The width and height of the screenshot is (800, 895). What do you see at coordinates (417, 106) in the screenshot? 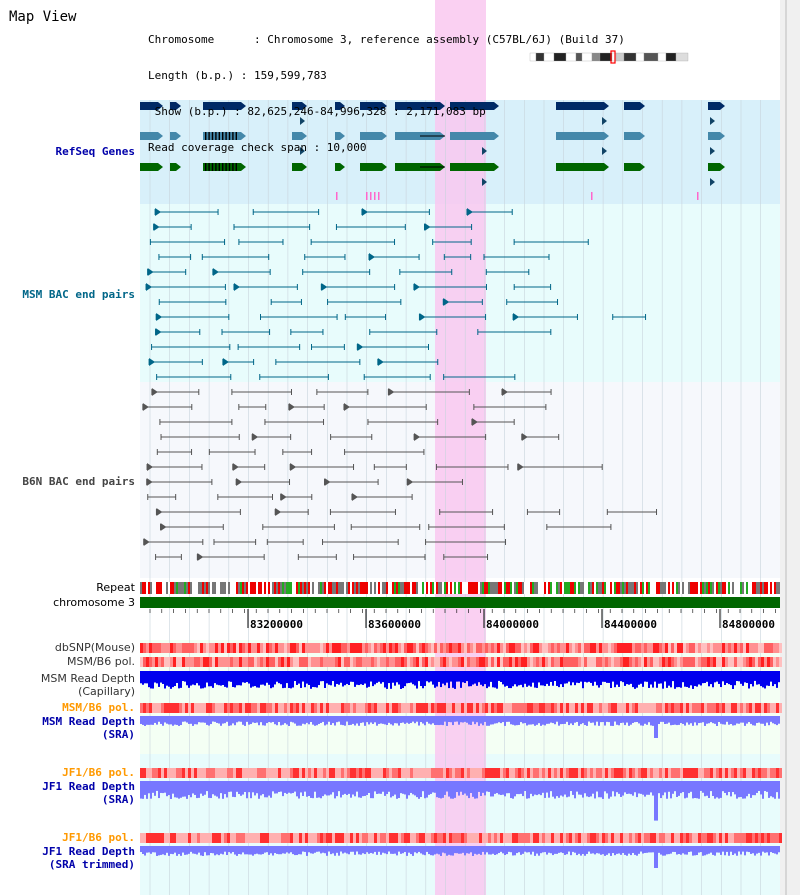
I see `refseq-gene-exon` at bounding box center [417, 106].